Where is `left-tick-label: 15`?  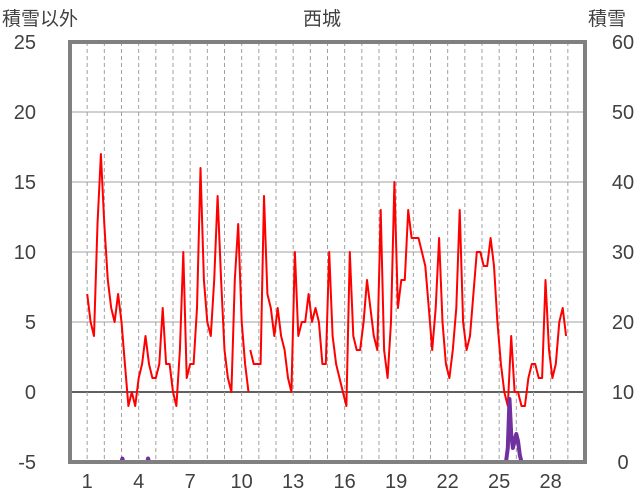 left-tick-label: 15 is located at coordinates (25, 183).